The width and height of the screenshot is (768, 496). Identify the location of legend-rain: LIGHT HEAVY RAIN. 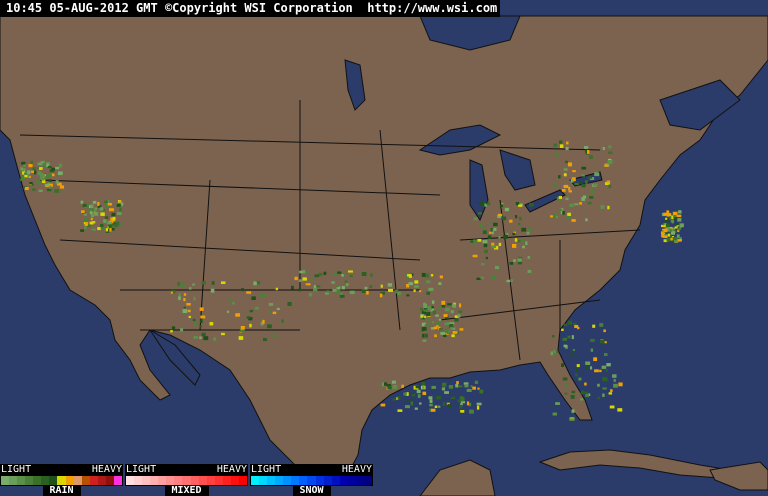
(61, 480).